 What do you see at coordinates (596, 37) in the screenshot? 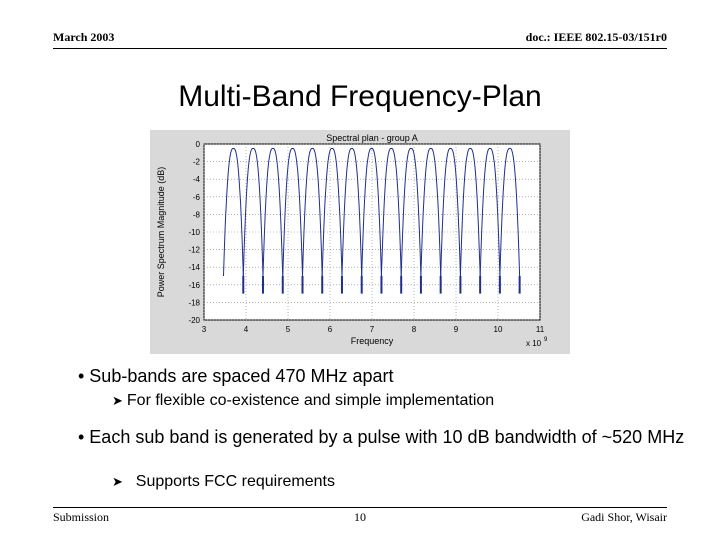
I see `header-doc-id: doc.: IEEE 802.15-03/151r0` at bounding box center [596, 37].